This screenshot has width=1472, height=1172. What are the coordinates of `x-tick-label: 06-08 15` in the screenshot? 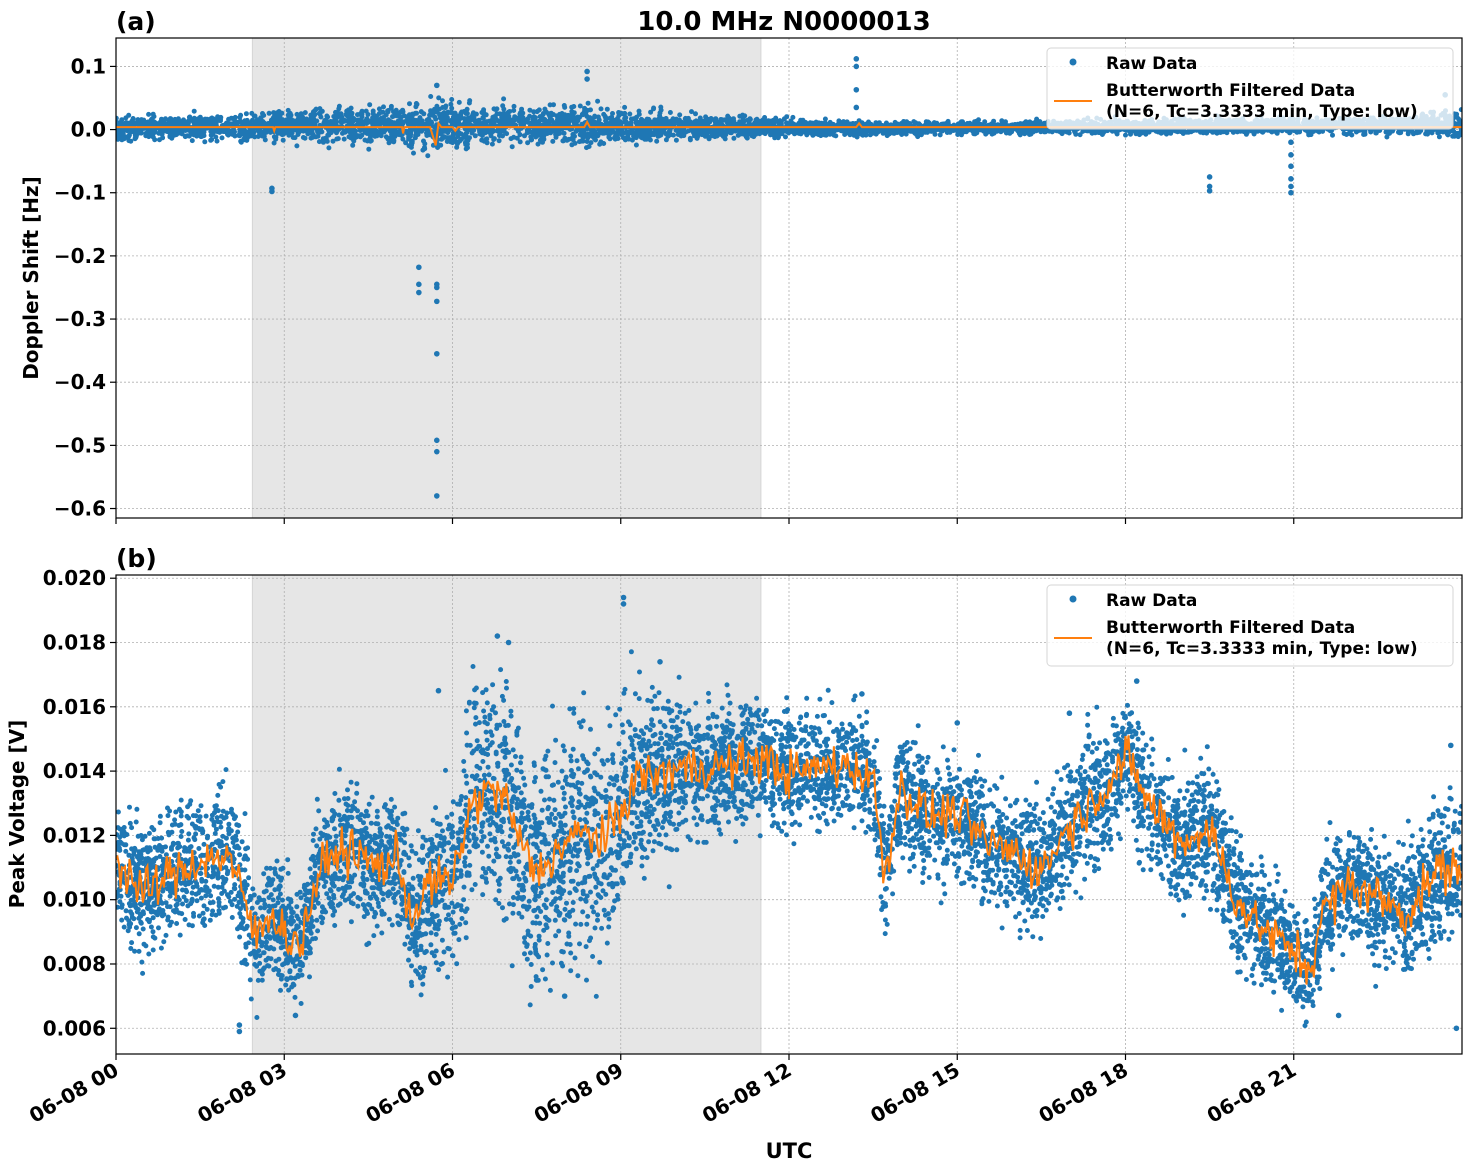 It's located at (915, 1093).